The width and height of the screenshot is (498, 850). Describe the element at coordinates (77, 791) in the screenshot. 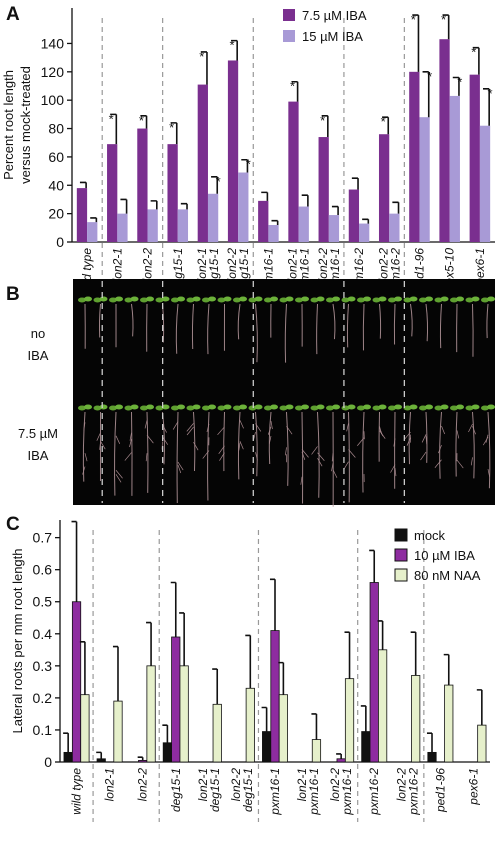

I see `x-tick-line: wild type` at that location.